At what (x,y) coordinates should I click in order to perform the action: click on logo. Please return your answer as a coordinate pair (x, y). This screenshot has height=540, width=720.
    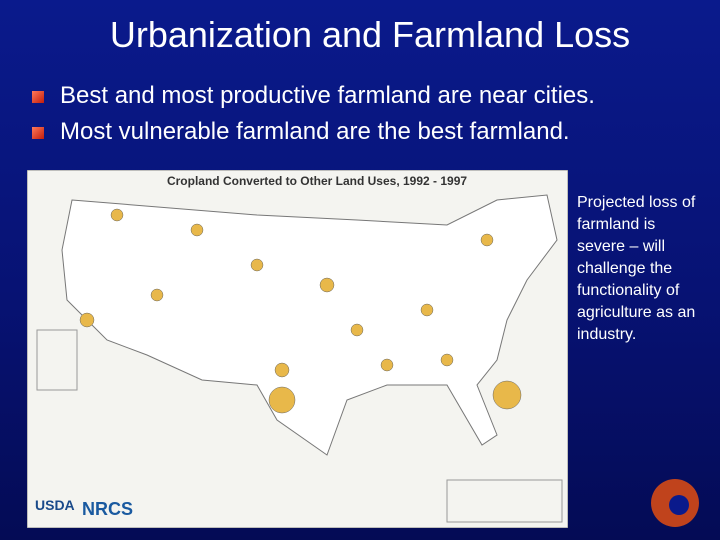
    Looking at the image, I should click on (675, 503).